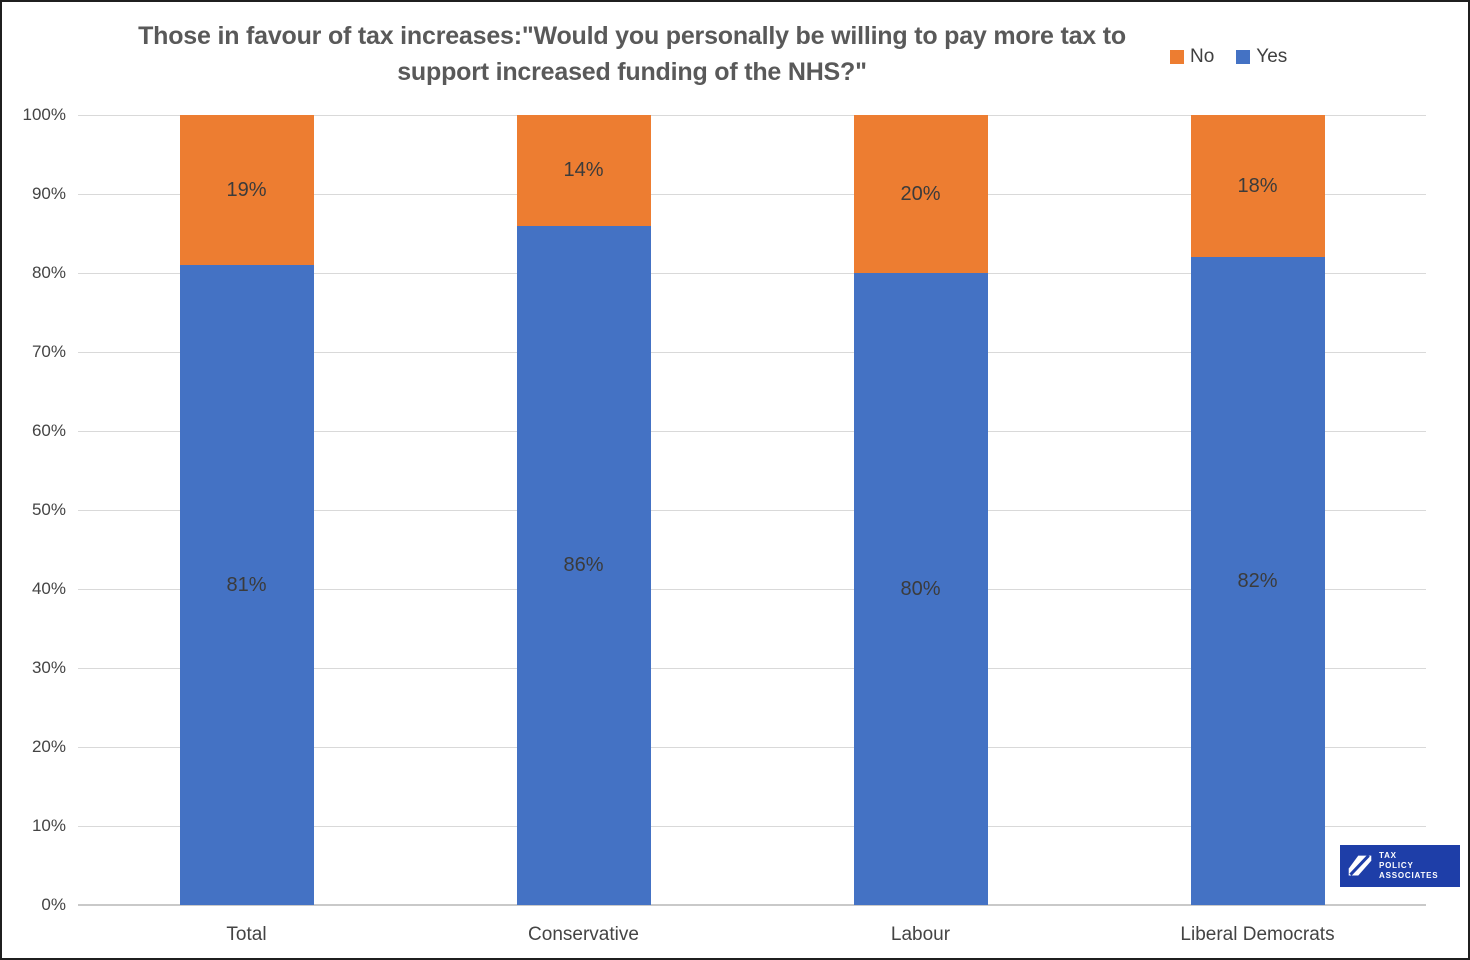 This screenshot has width=1470, height=960. I want to click on data-label-yes: 81%, so click(246, 585).